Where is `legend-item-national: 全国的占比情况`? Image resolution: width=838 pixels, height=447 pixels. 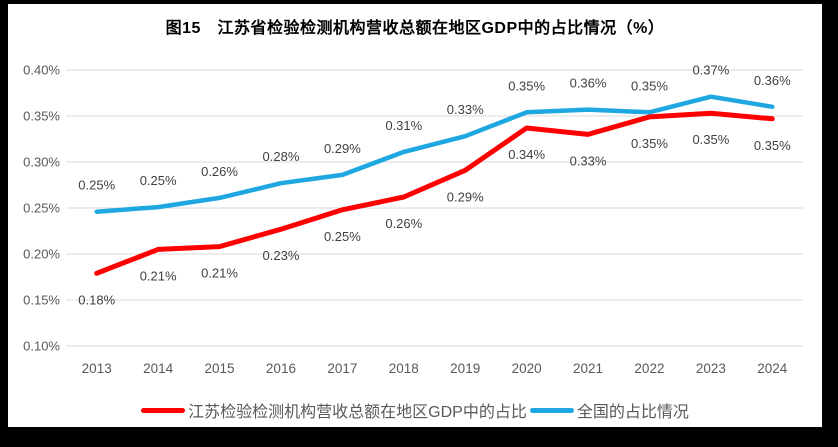 legend-item-national: 全国的占比情况 is located at coordinates (609, 410).